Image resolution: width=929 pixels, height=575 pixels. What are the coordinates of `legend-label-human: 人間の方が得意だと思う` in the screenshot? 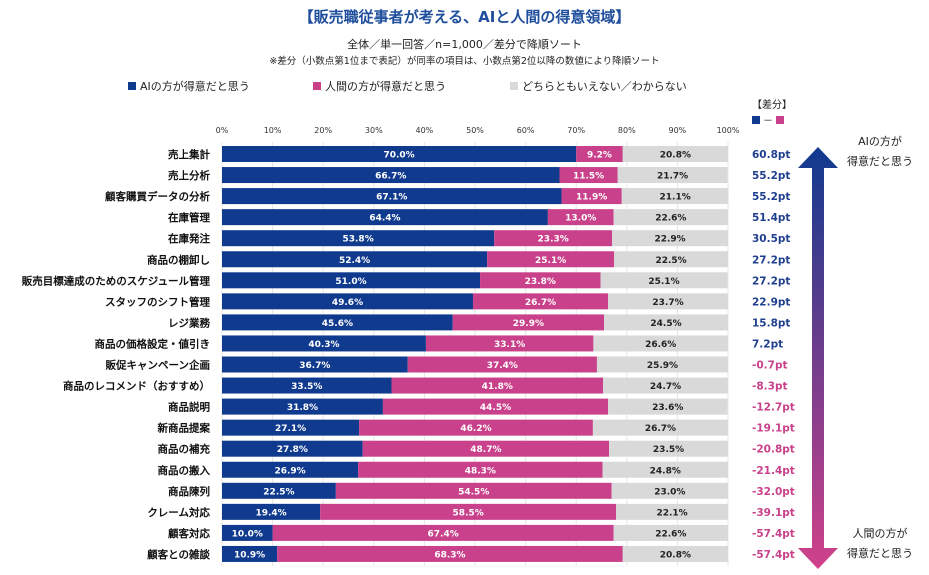 It's located at (385, 86).